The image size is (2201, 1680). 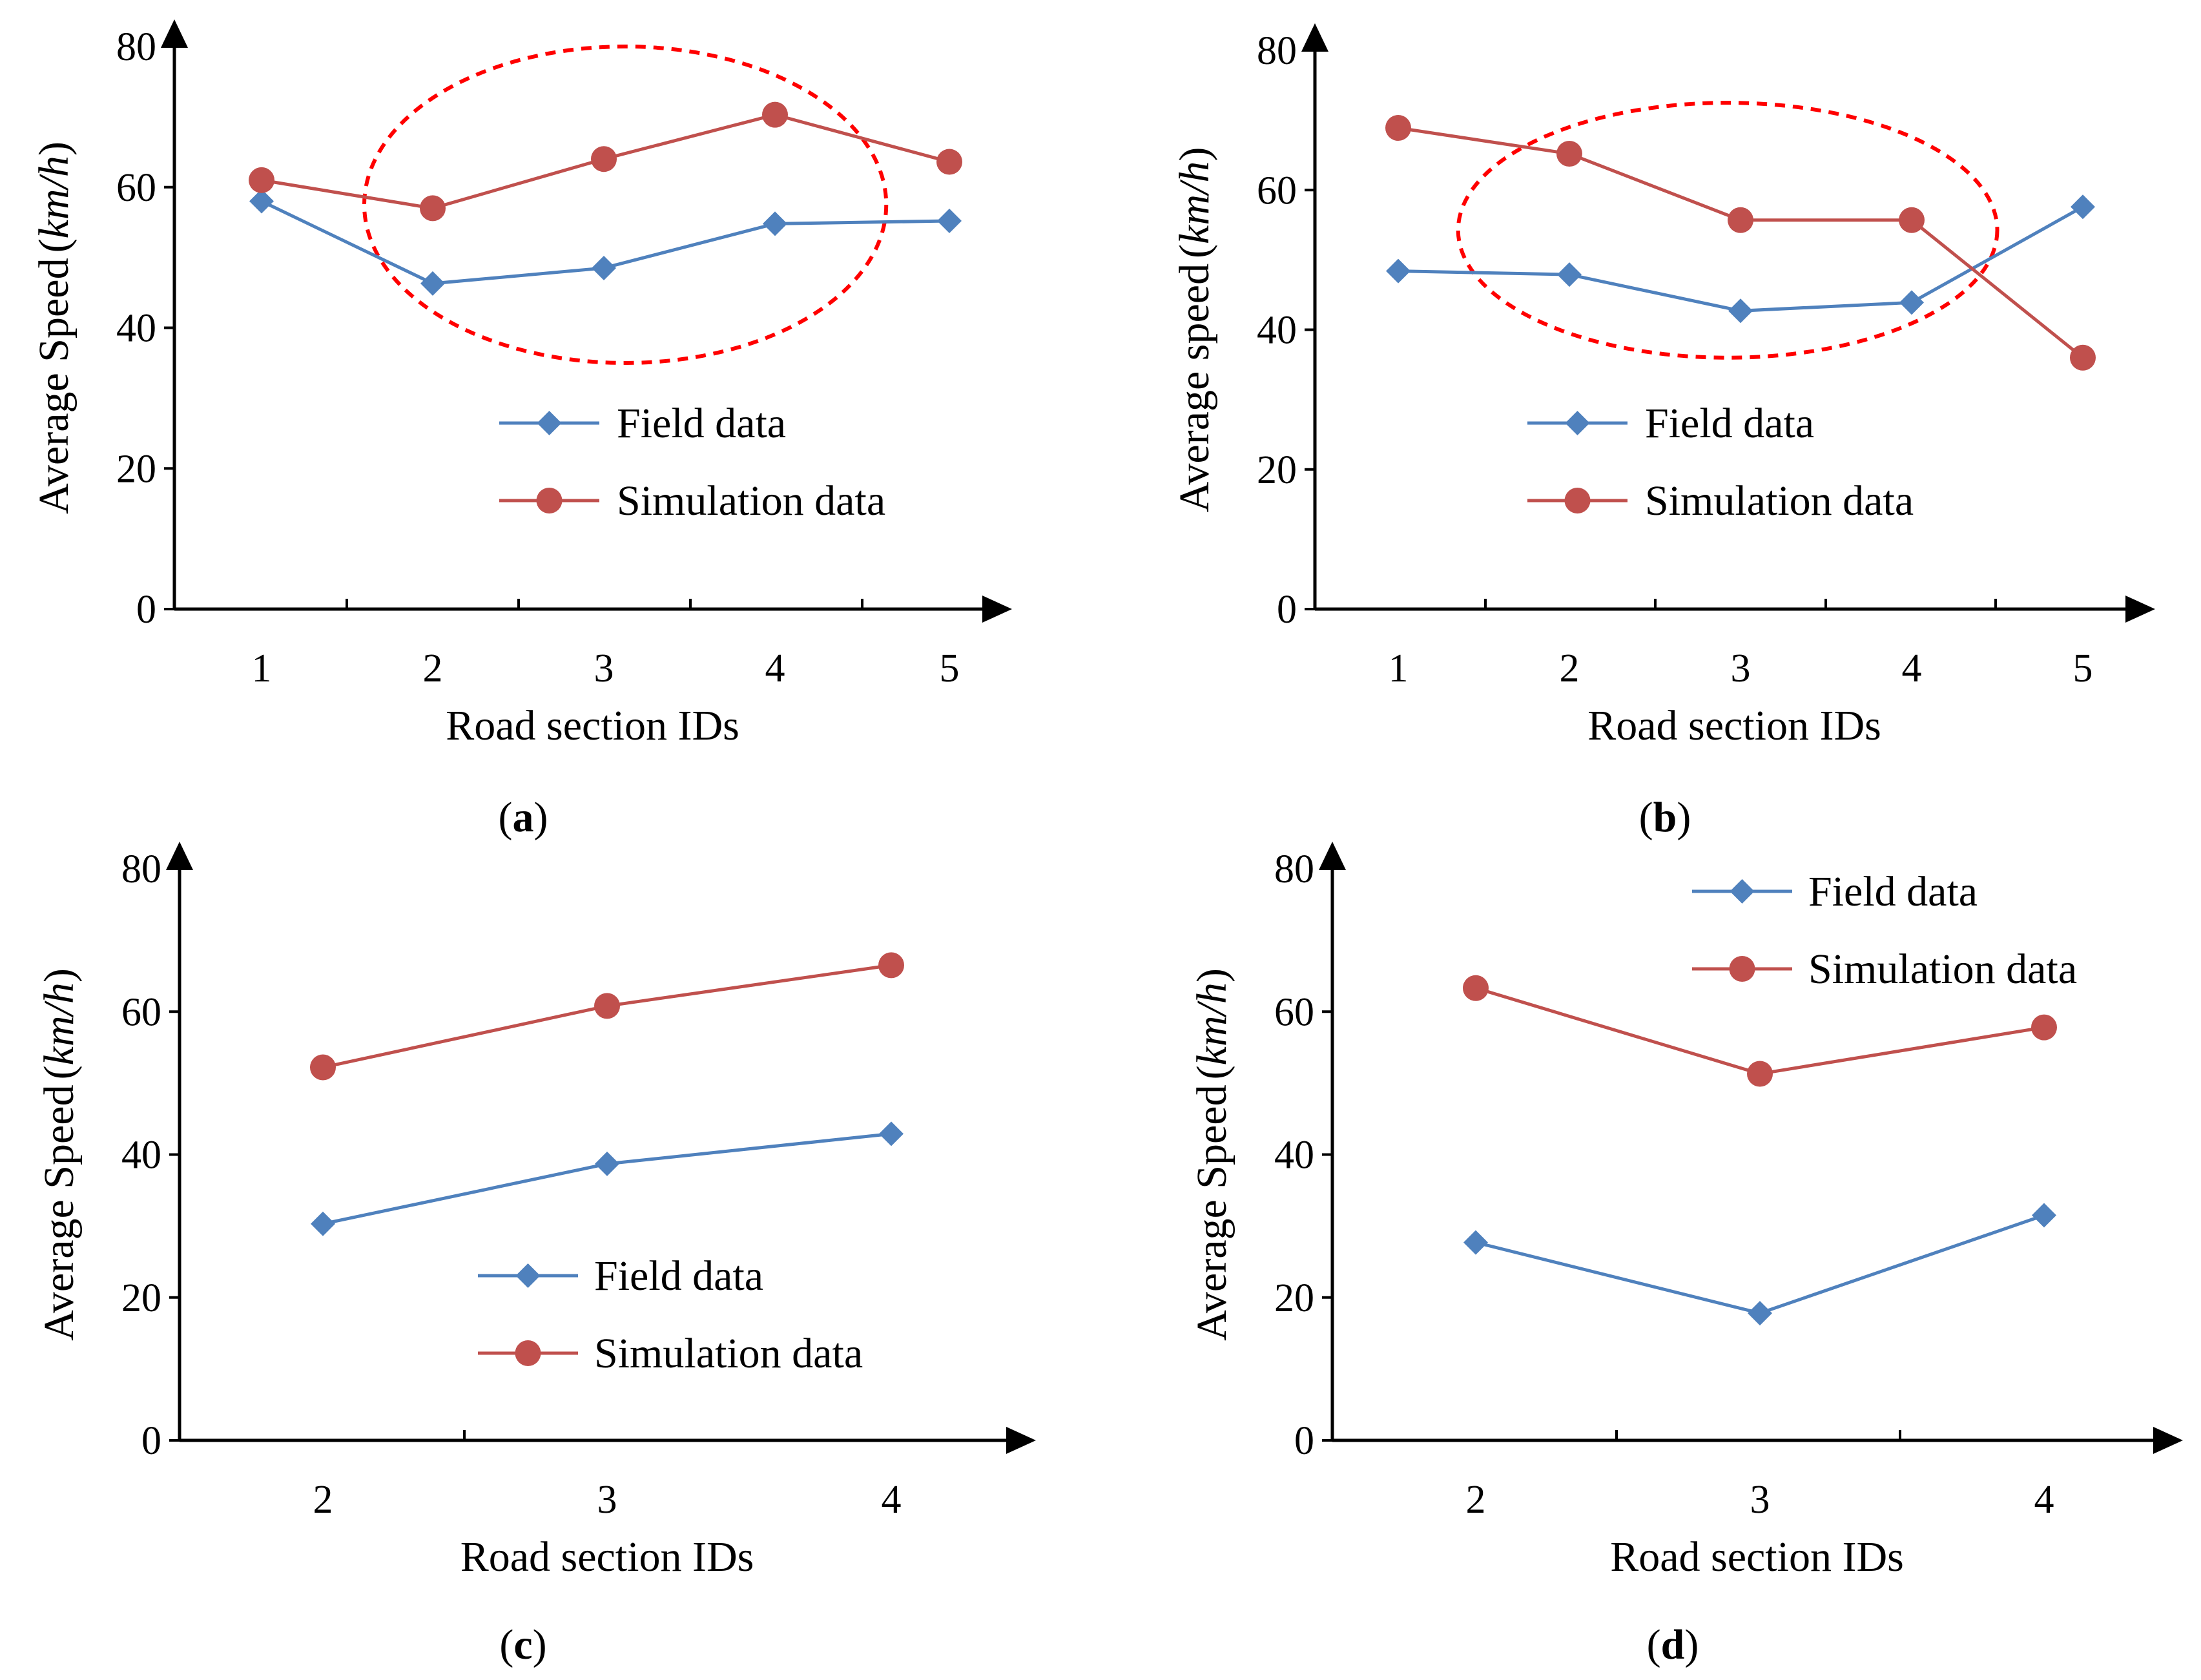 I want to click on caption-letter: c, so click(x=522, y=1644).